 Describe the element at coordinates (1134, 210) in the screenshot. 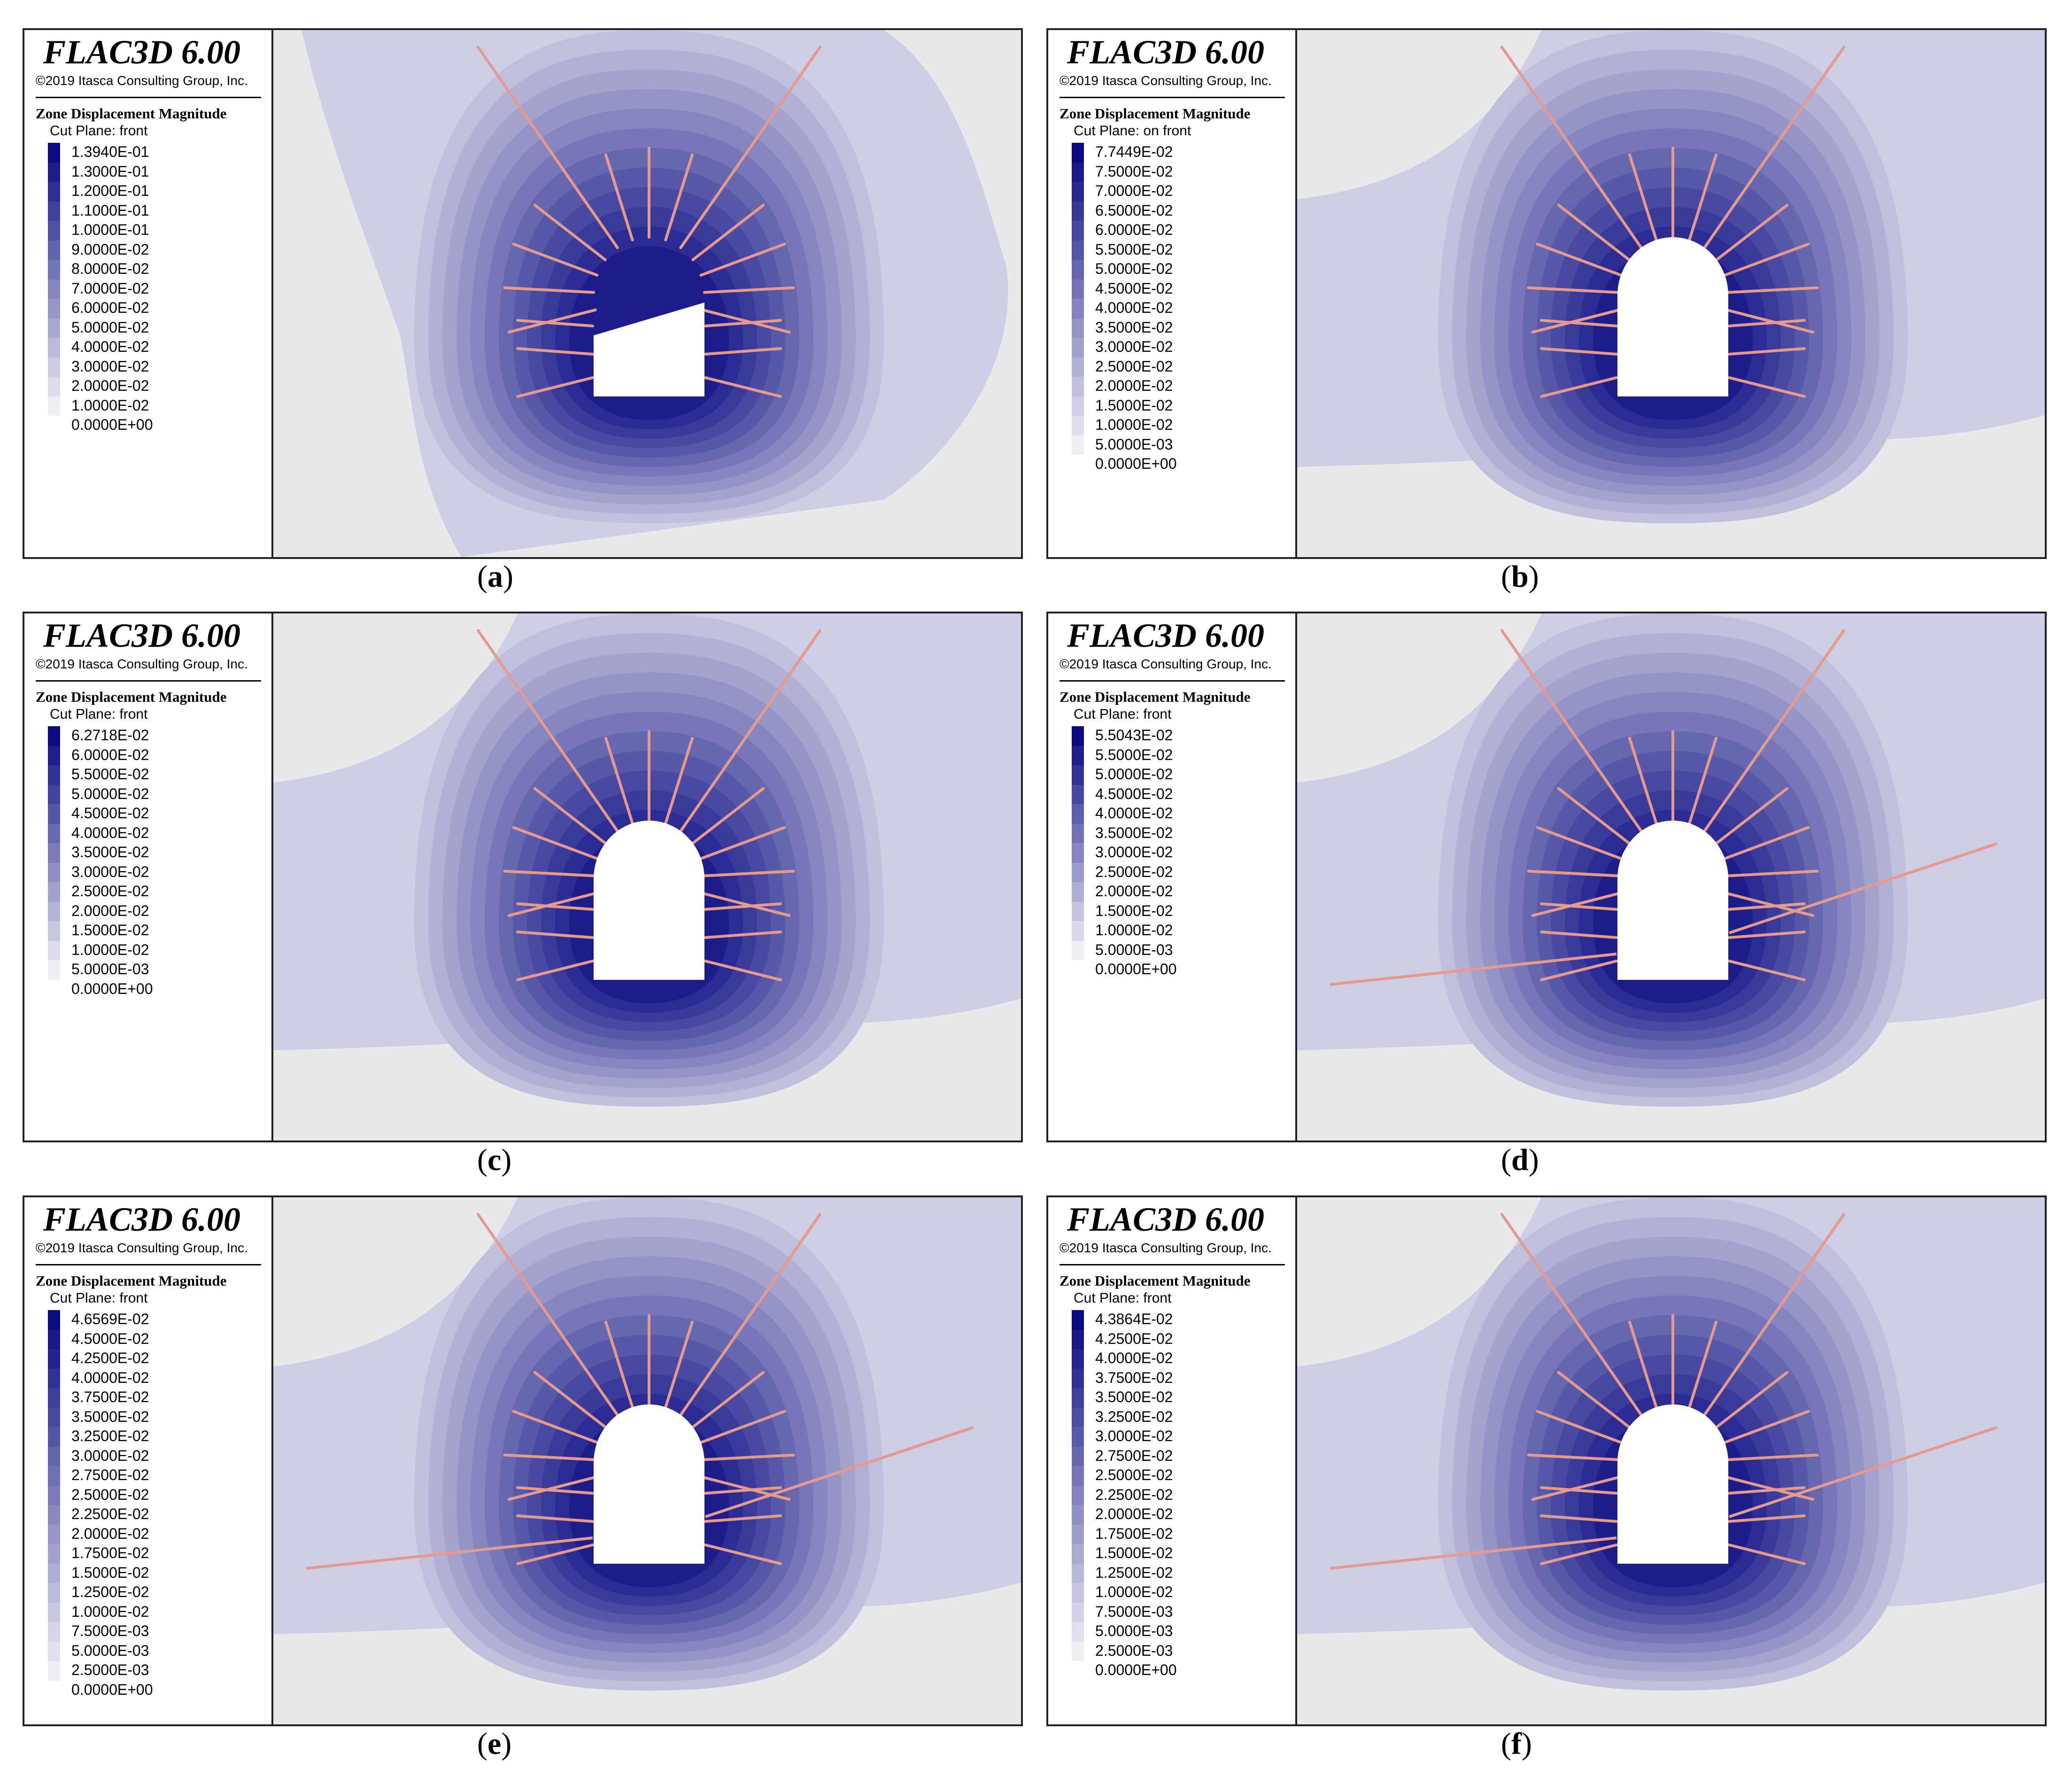

I see `scale-value: 6.5000E-02` at that location.